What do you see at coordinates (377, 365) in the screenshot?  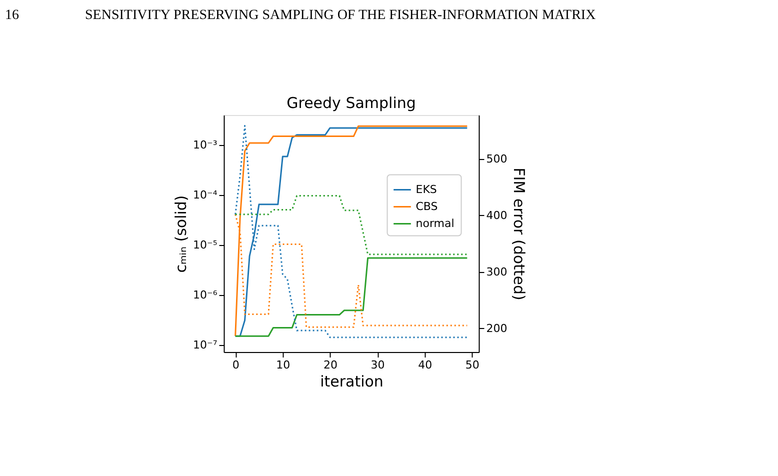 I see `x-tick-label: 30` at bounding box center [377, 365].